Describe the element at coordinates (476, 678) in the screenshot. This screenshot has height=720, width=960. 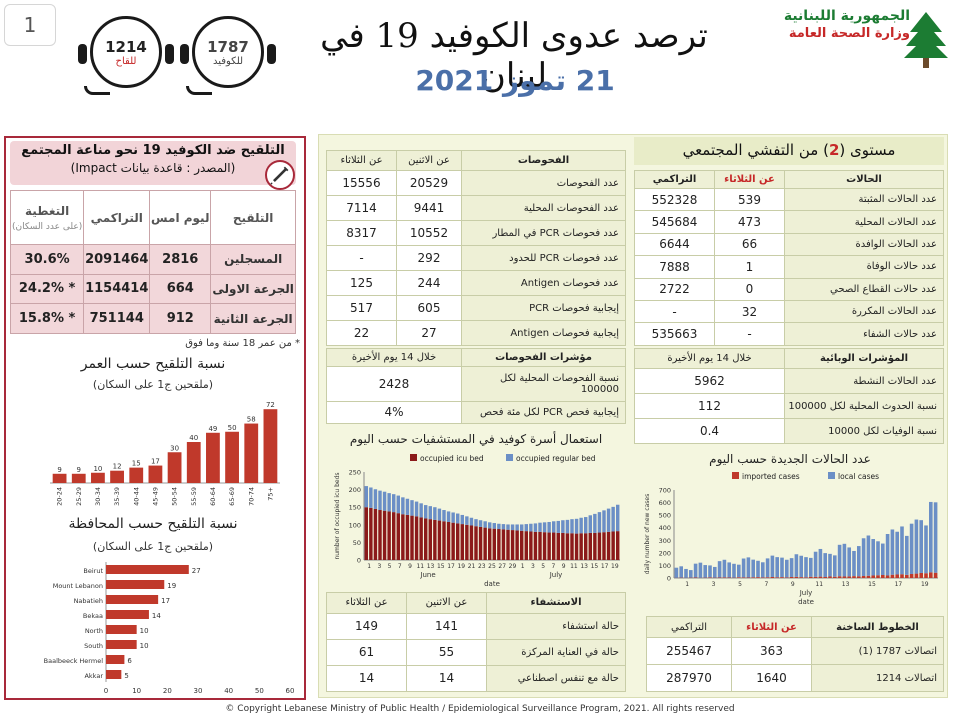
I see `table-row: حالة مع تنفس اصطناعي 14 14` at that location.